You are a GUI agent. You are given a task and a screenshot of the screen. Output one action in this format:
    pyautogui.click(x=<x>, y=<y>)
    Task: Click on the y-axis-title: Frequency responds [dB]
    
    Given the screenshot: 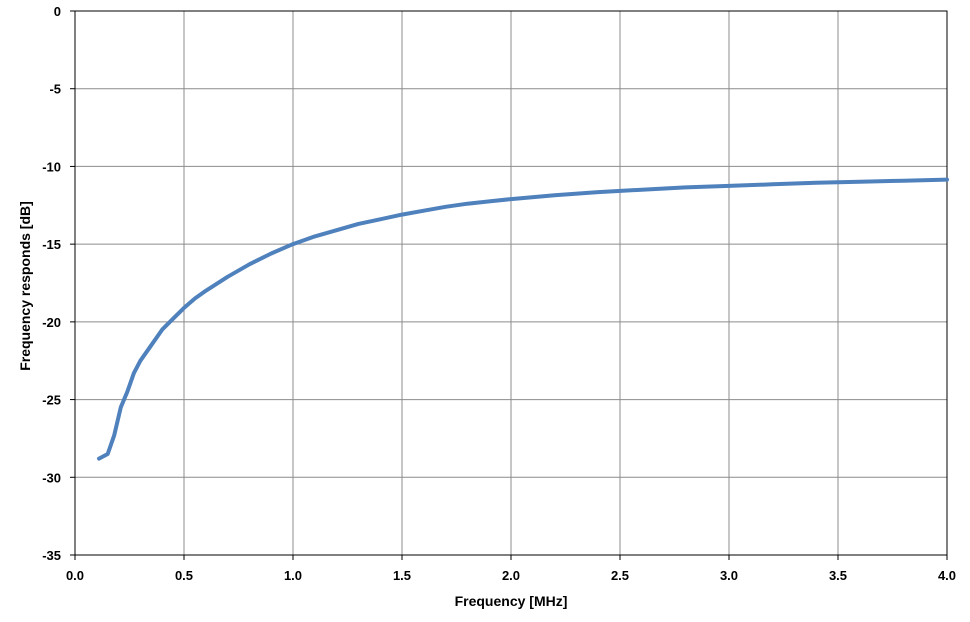 What is the action you would take?
    pyautogui.click(x=25, y=286)
    